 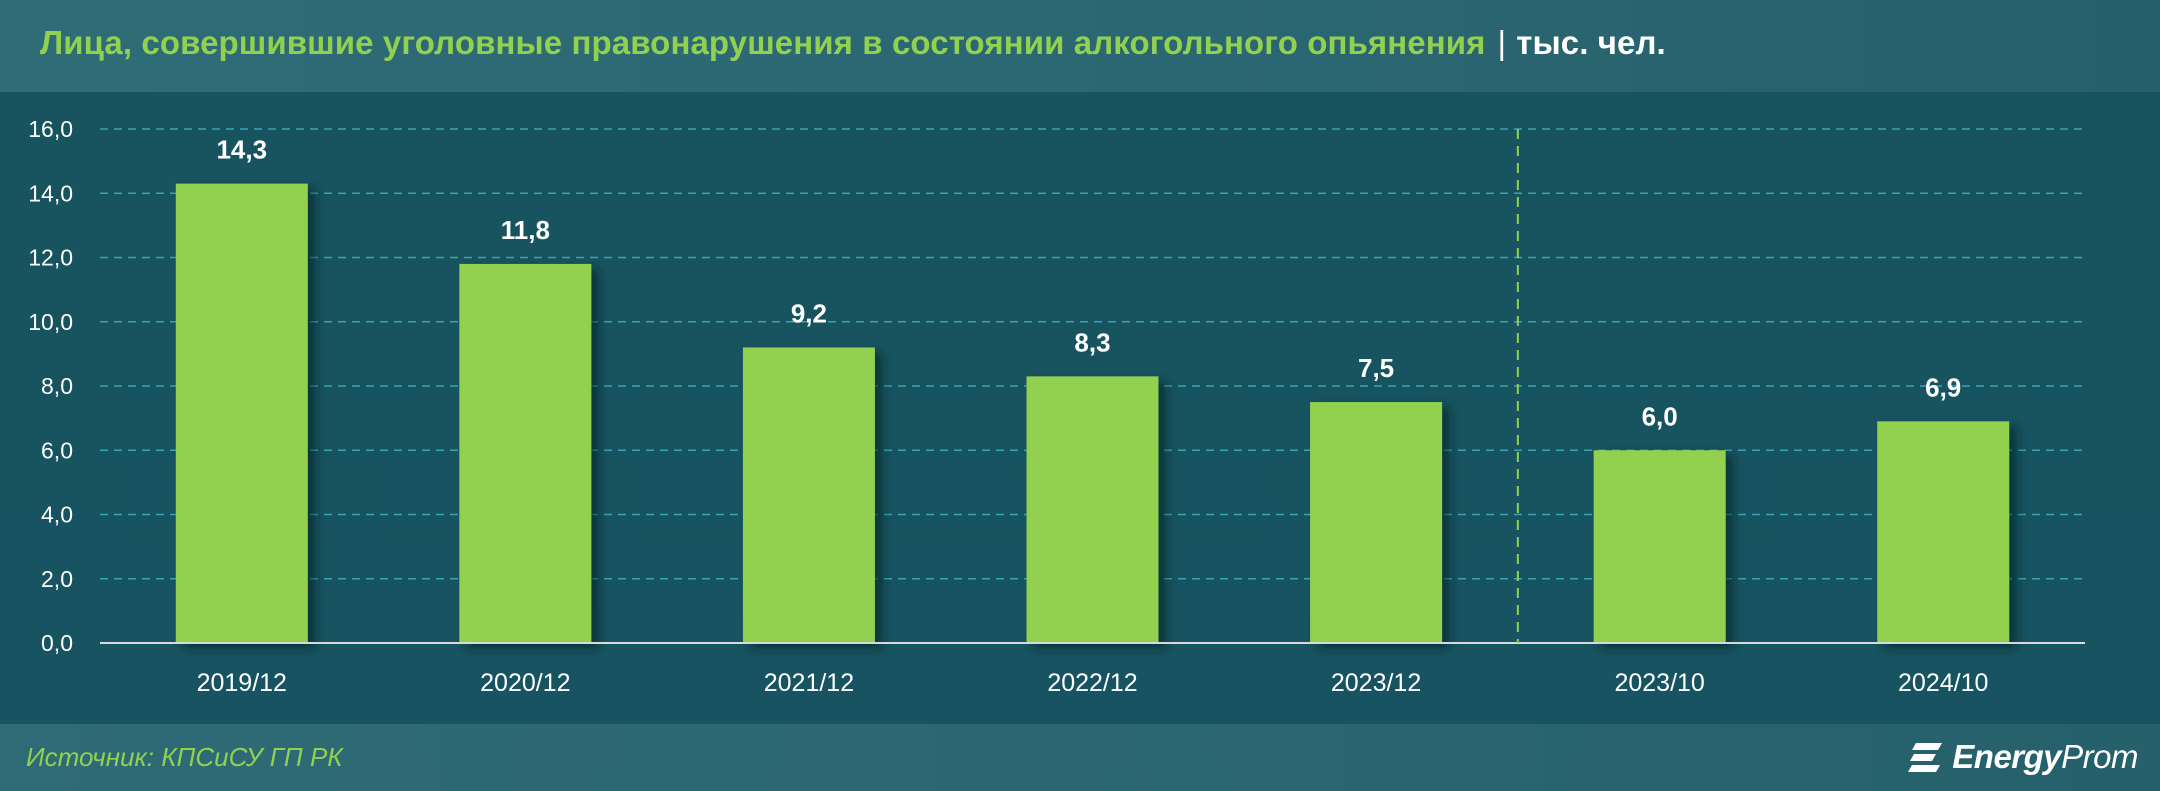 I want to click on x-tick-label: 2023/12, so click(x=1376, y=683).